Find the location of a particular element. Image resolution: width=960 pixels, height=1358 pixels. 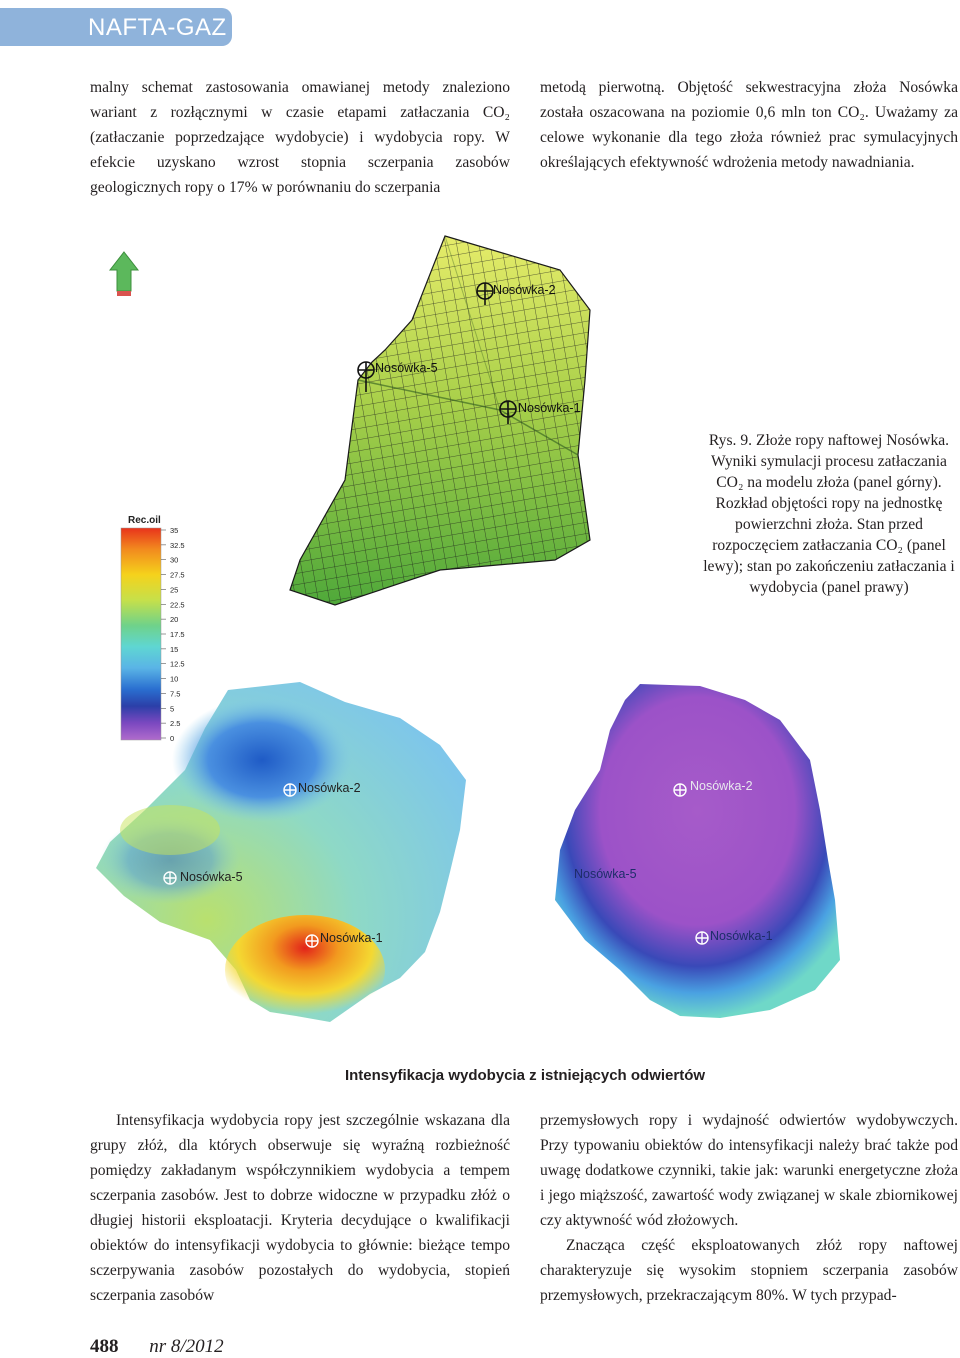

issue-number: nr 8/2012 is located at coordinates (186, 1346).